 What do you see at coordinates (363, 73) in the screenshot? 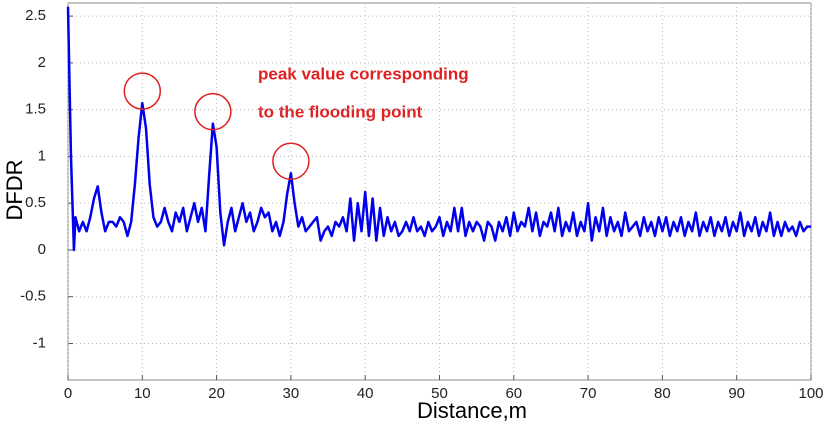
I see `annotation: peak value corresponding` at bounding box center [363, 73].